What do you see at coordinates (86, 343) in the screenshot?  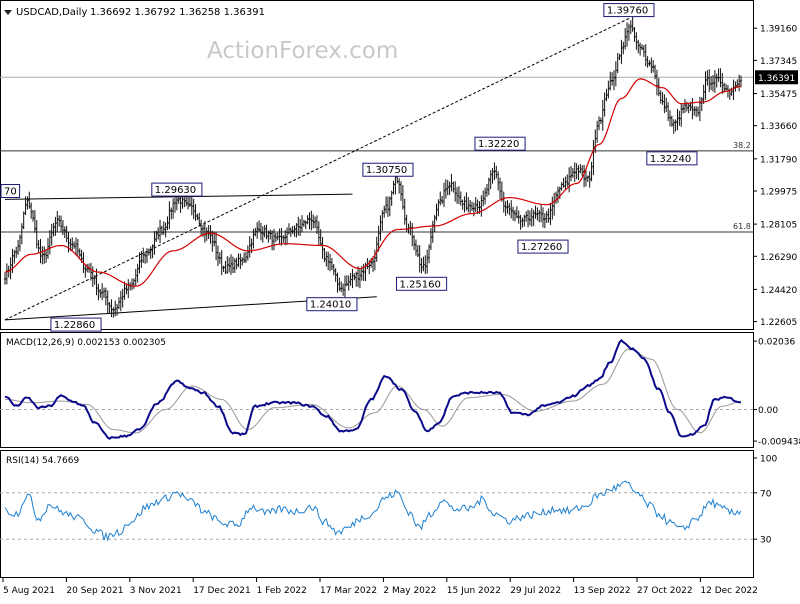 I see `macd-title: MACD(12,26,9) 0.002153 0.002305` at bounding box center [86, 343].